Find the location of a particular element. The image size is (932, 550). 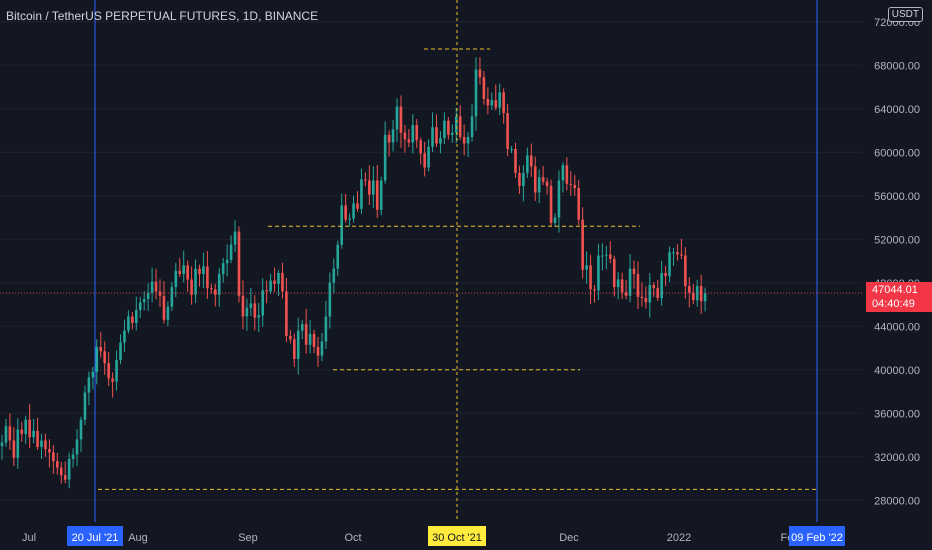

currency-label: USDT is located at coordinates (905, 14).